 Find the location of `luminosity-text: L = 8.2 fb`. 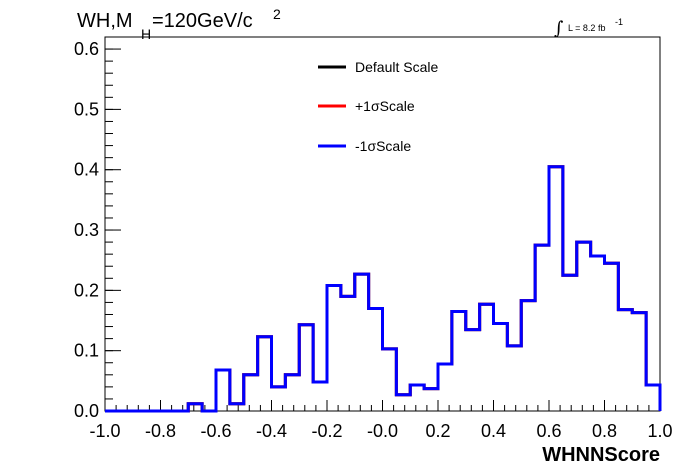

luminosity-text: L = 8.2 fb is located at coordinates (586, 28).